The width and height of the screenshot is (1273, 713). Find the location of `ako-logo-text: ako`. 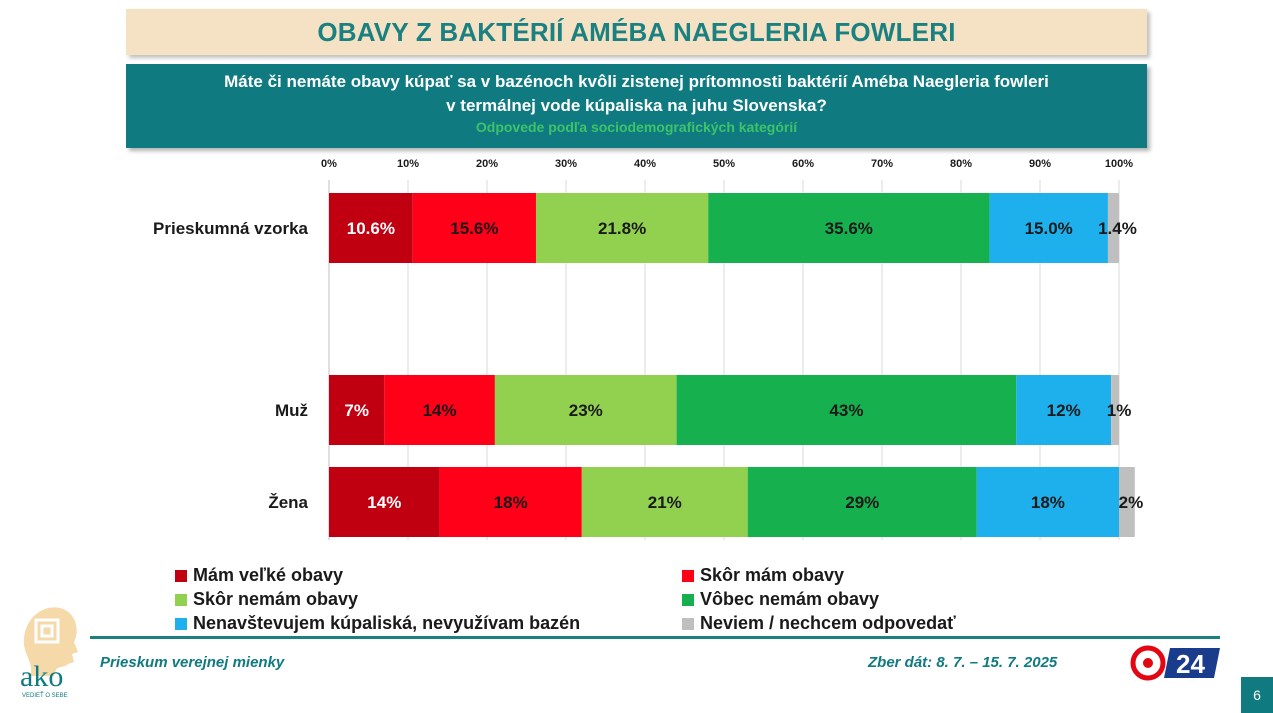

ako-logo-text: ako is located at coordinates (41, 676).